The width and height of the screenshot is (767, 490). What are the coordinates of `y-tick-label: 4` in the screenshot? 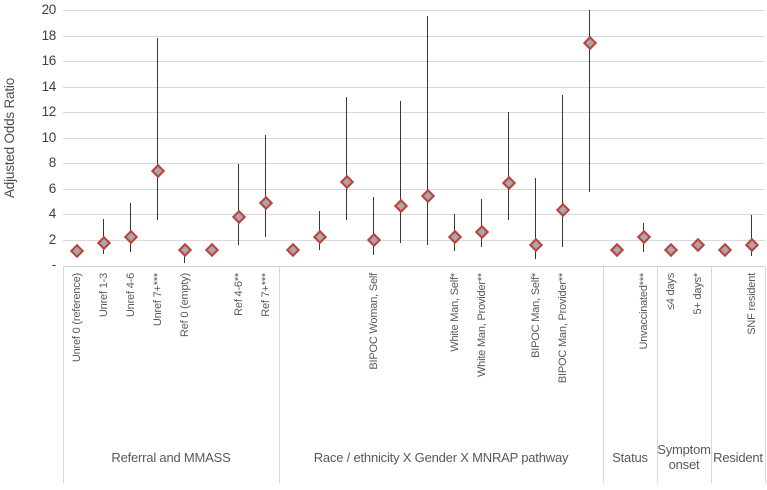 It's located at (52, 213).